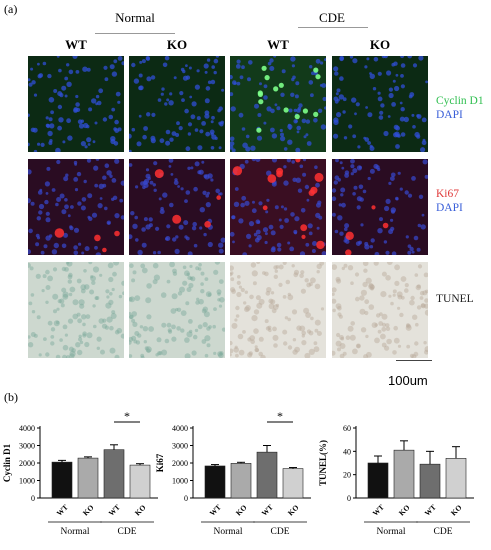 This screenshot has height=550, width=491. What do you see at coordinates (135, 17) in the screenshot?
I see `group-label-normal: Normal` at bounding box center [135, 17].